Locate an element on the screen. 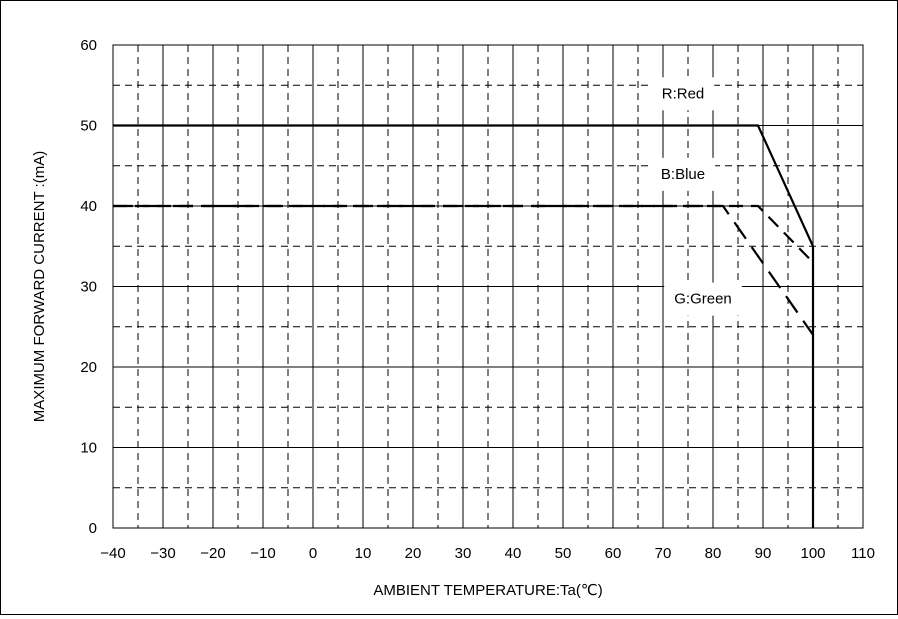  x-tick-label: 90 is located at coordinates (763, 553).